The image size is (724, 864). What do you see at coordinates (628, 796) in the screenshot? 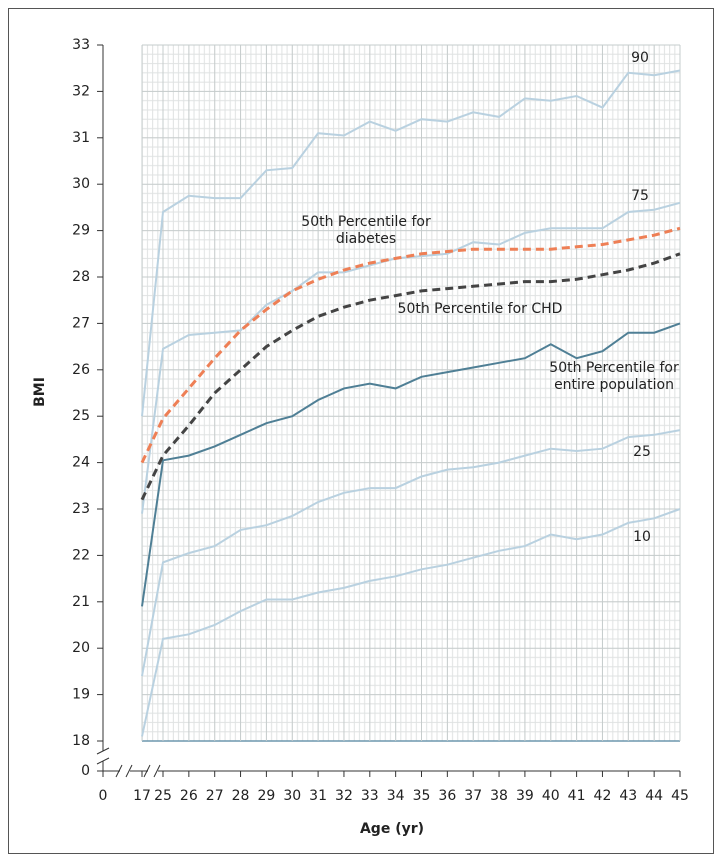
I see `x-tick-label: 43` at bounding box center [628, 796].